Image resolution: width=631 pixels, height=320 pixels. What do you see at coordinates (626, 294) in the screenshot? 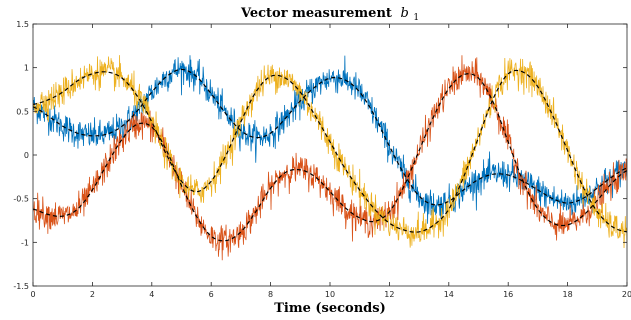
I see `x-tick-label: 20` at bounding box center [626, 294].